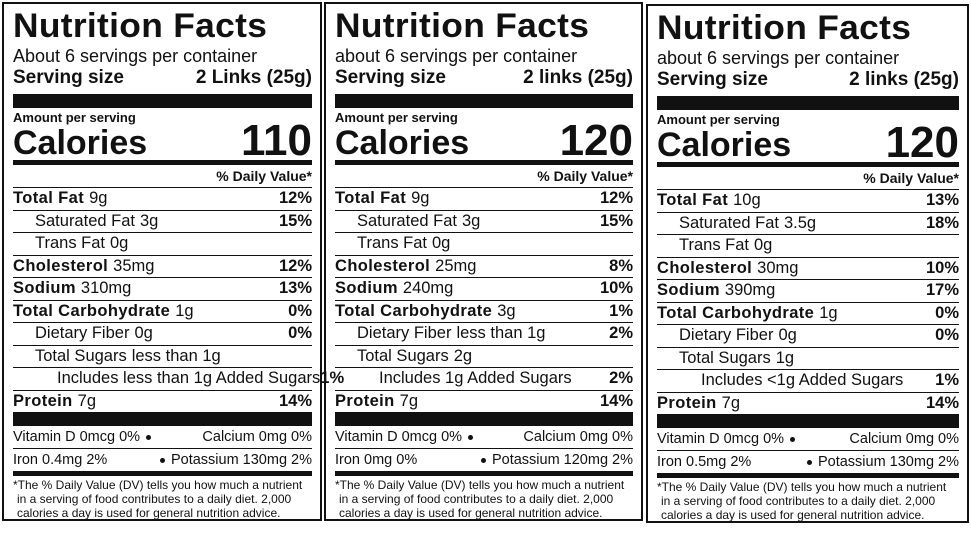  I want to click on nutrient-left: Saturated Fat 3.5g, so click(736, 223).